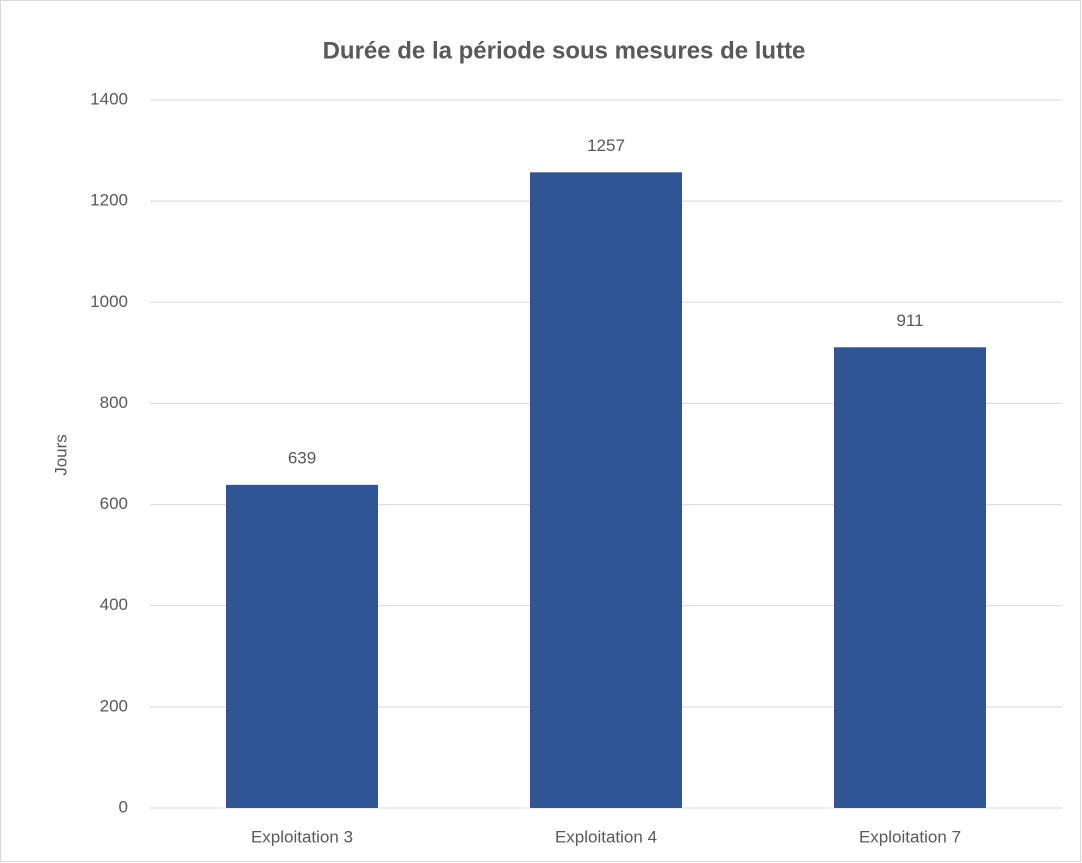  What do you see at coordinates (606, 836) in the screenshot?
I see `x-tick-label: Exploitation 4` at bounding box center [606, 836].